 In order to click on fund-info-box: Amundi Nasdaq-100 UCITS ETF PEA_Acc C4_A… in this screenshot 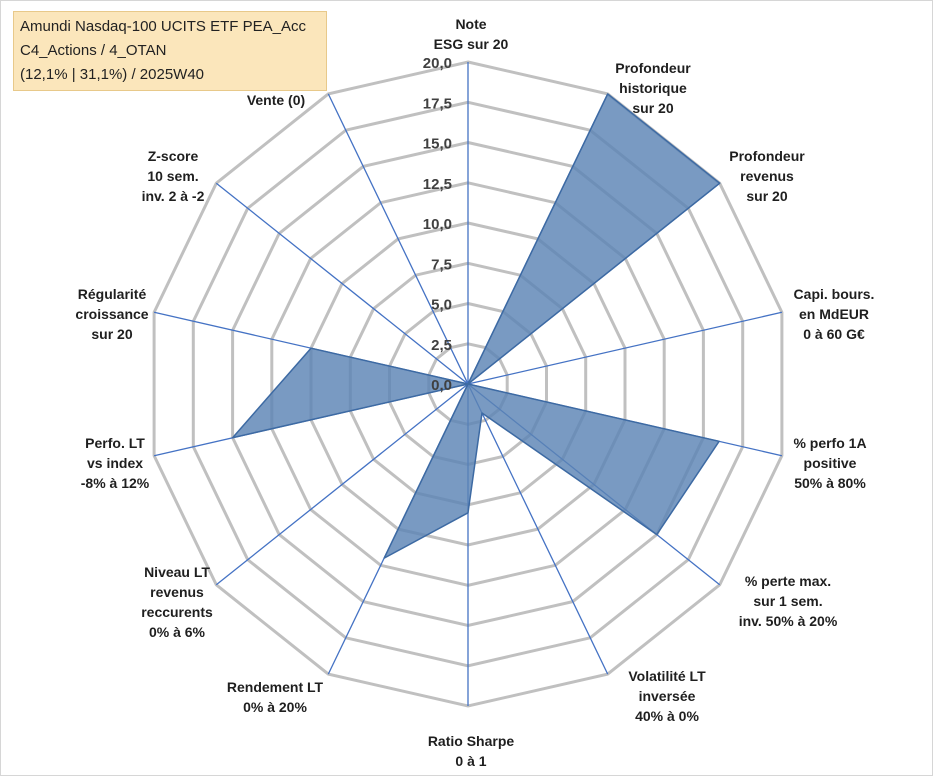, I will do `click(170, 51)`.